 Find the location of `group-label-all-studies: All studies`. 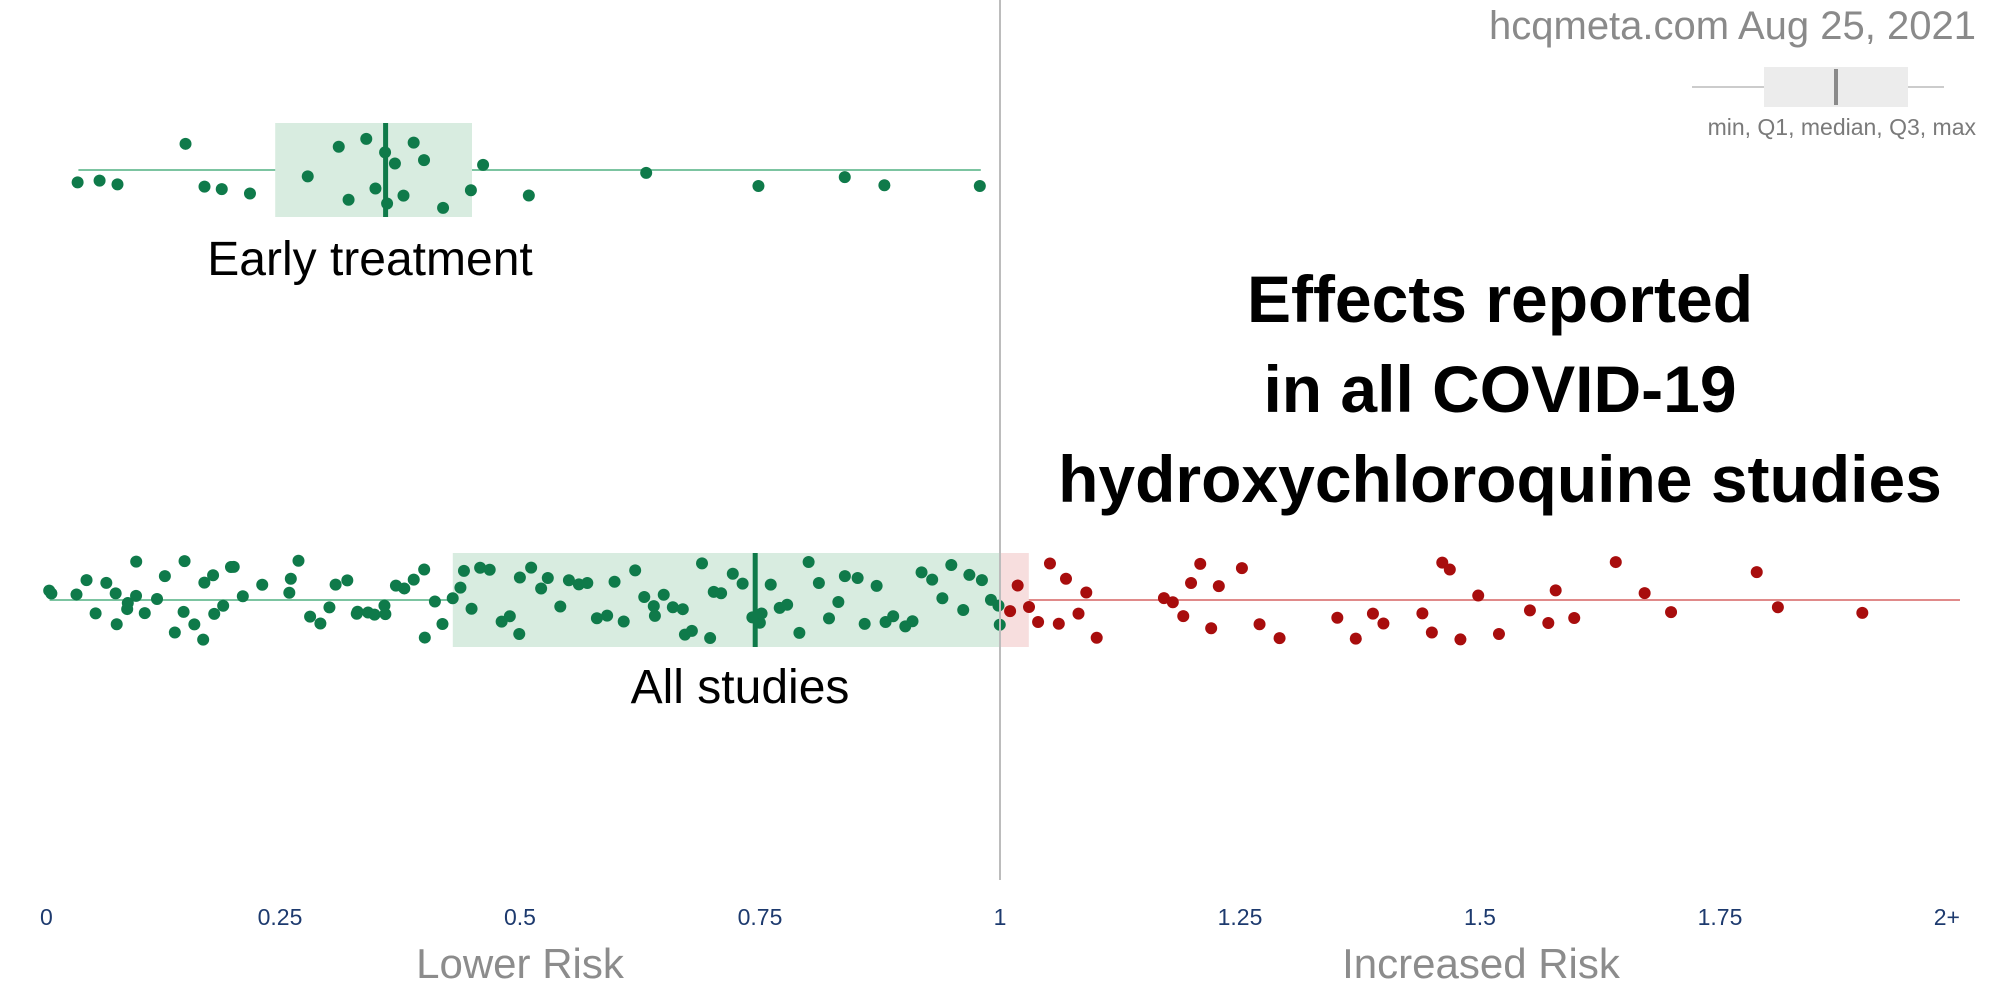

group-label-all-studies: All studies is located at coordinates (740, 687).